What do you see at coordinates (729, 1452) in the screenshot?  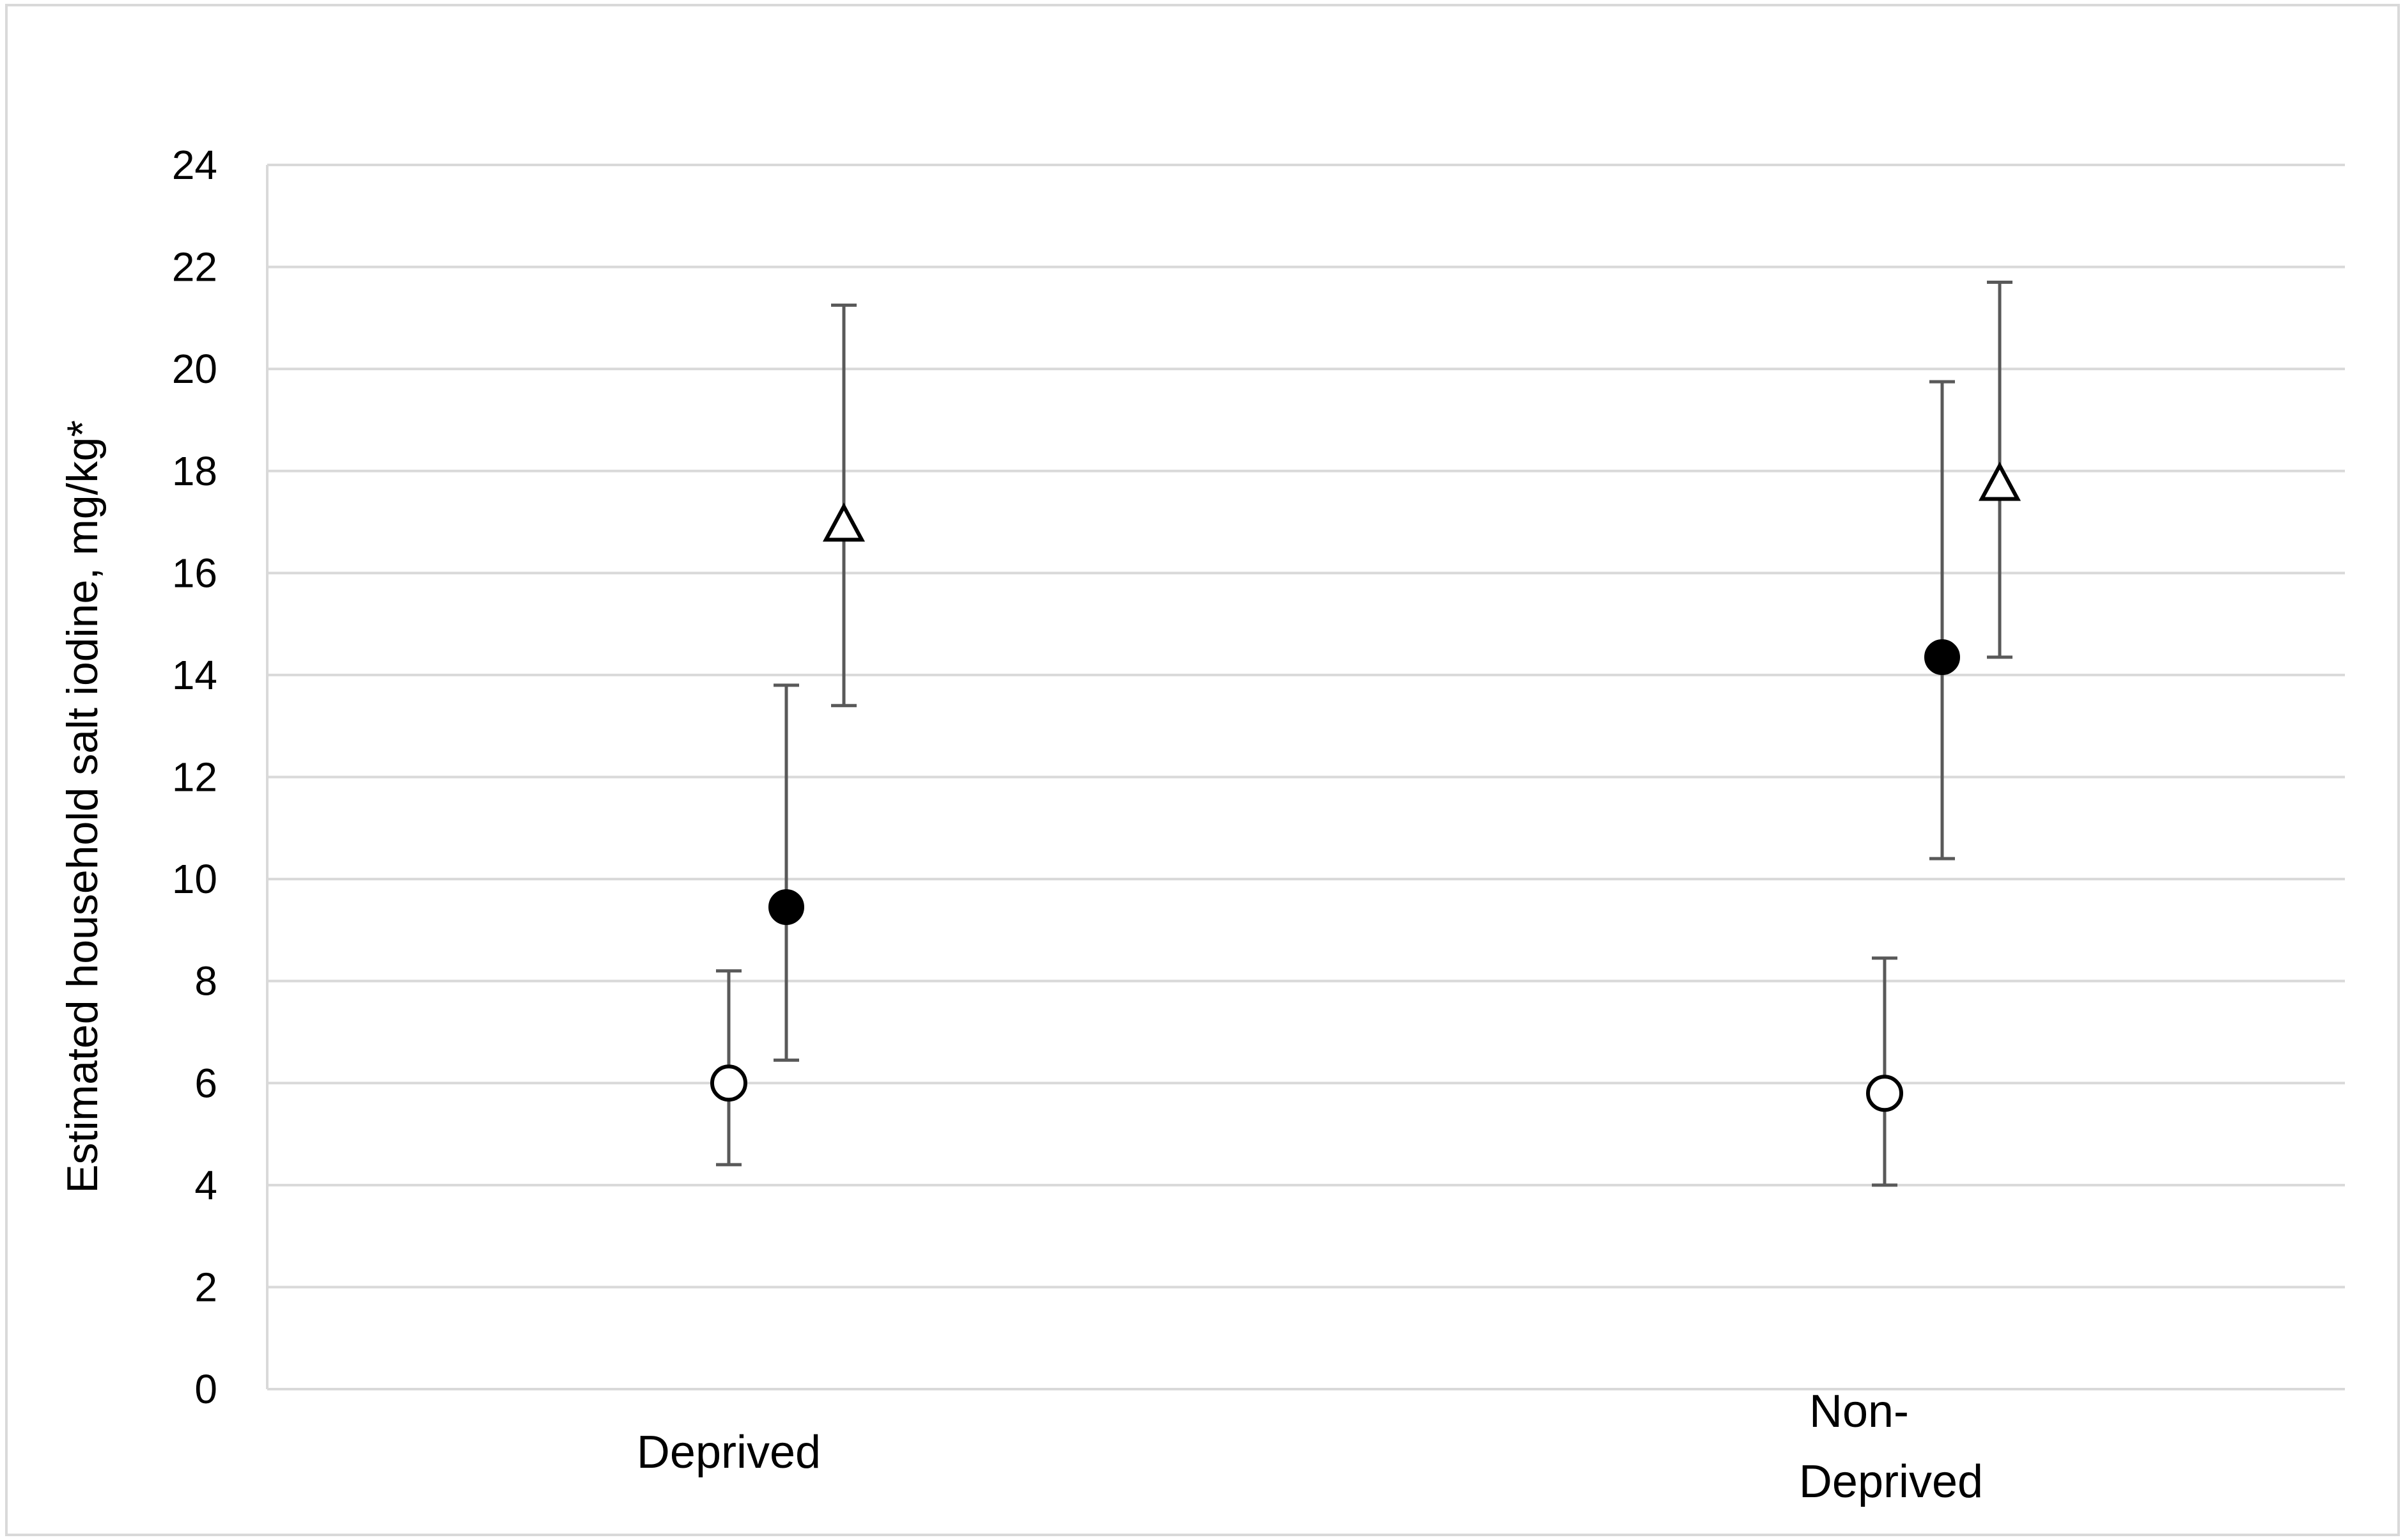 I see `category-label-0: Deprived` at bounding box center [729, 1452].